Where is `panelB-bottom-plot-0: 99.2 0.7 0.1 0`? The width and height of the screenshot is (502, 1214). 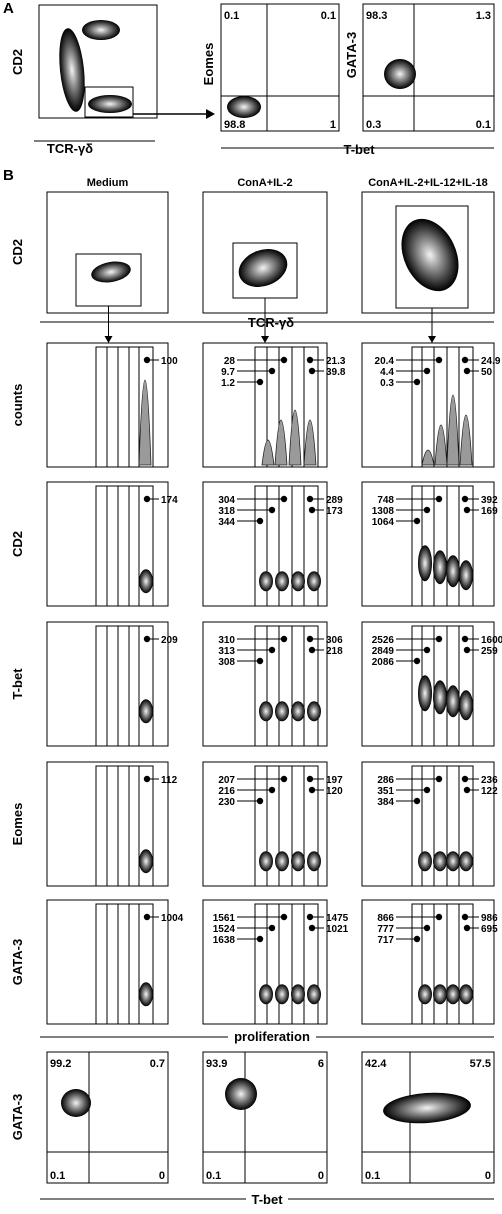 panelB-bottom-plot-0: 99.2 0.7 0.1 0 is located at coordinates (107, 1117).